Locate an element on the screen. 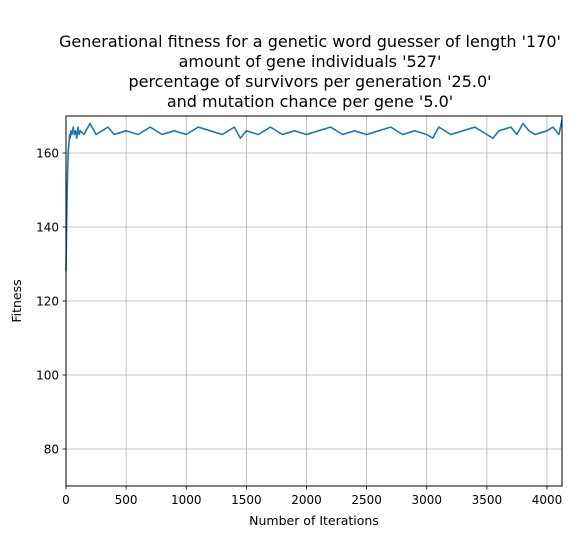 This screenshot has width=587, height=538. x-tick-label: 1000 is located at coordinates (186, 500).